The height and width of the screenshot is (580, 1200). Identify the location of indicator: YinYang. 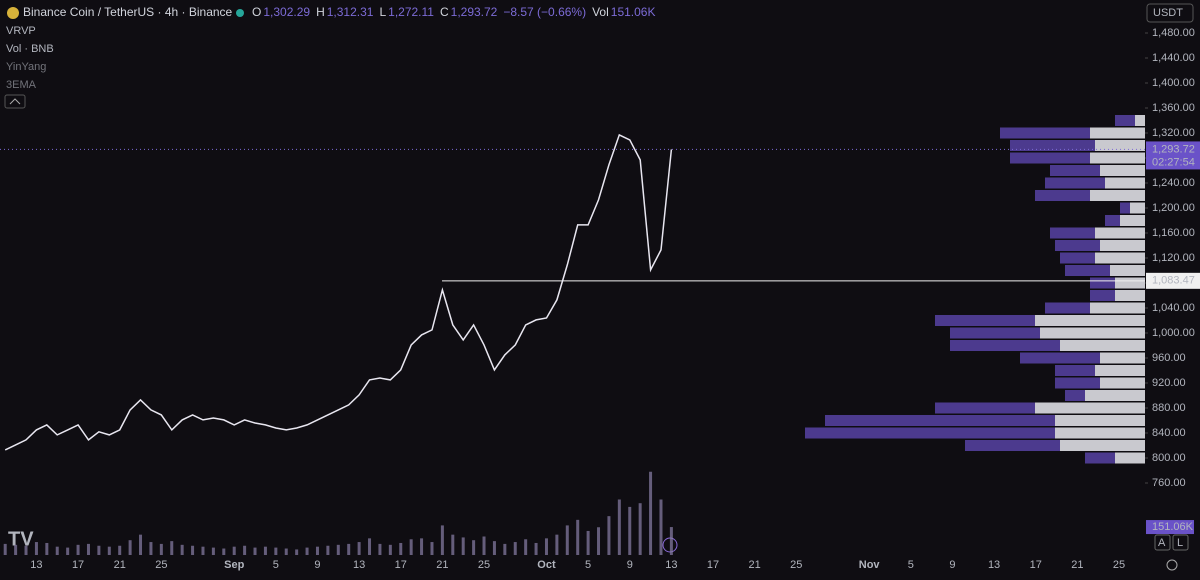
(26, 67).